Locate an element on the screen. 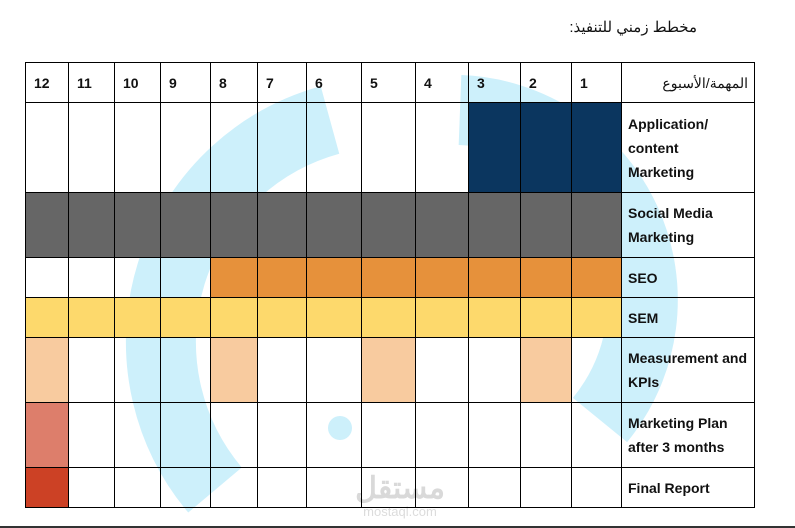 This screenshot has width=795, height=528. week-header: 10 is located at coordinates (137, 82).